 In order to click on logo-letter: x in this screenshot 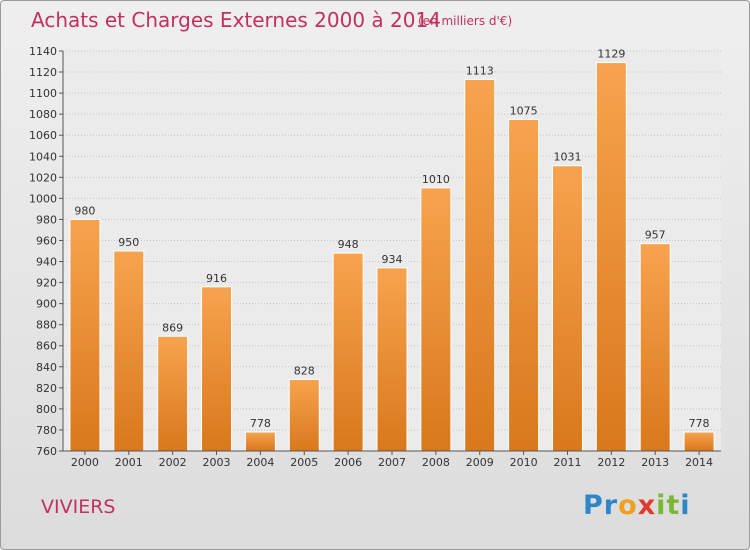, I will do `click(647, 505)`.